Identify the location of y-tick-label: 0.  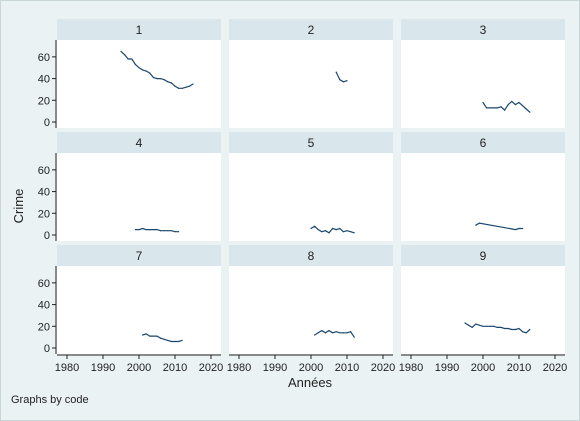
(47, 123).